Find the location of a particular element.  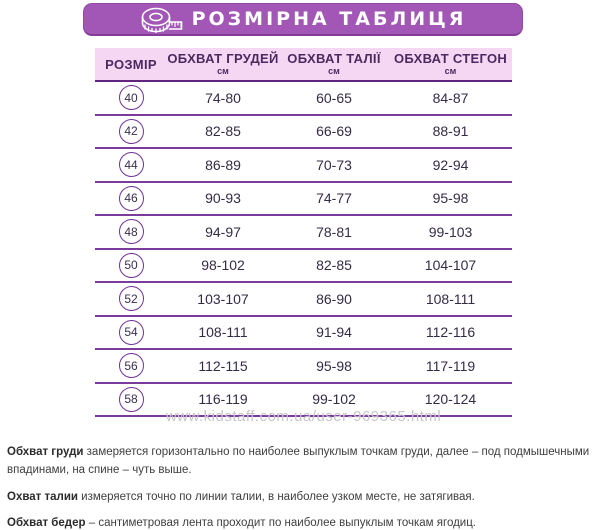

chest-cell: 112-115 is located at coordinates (223, 365).